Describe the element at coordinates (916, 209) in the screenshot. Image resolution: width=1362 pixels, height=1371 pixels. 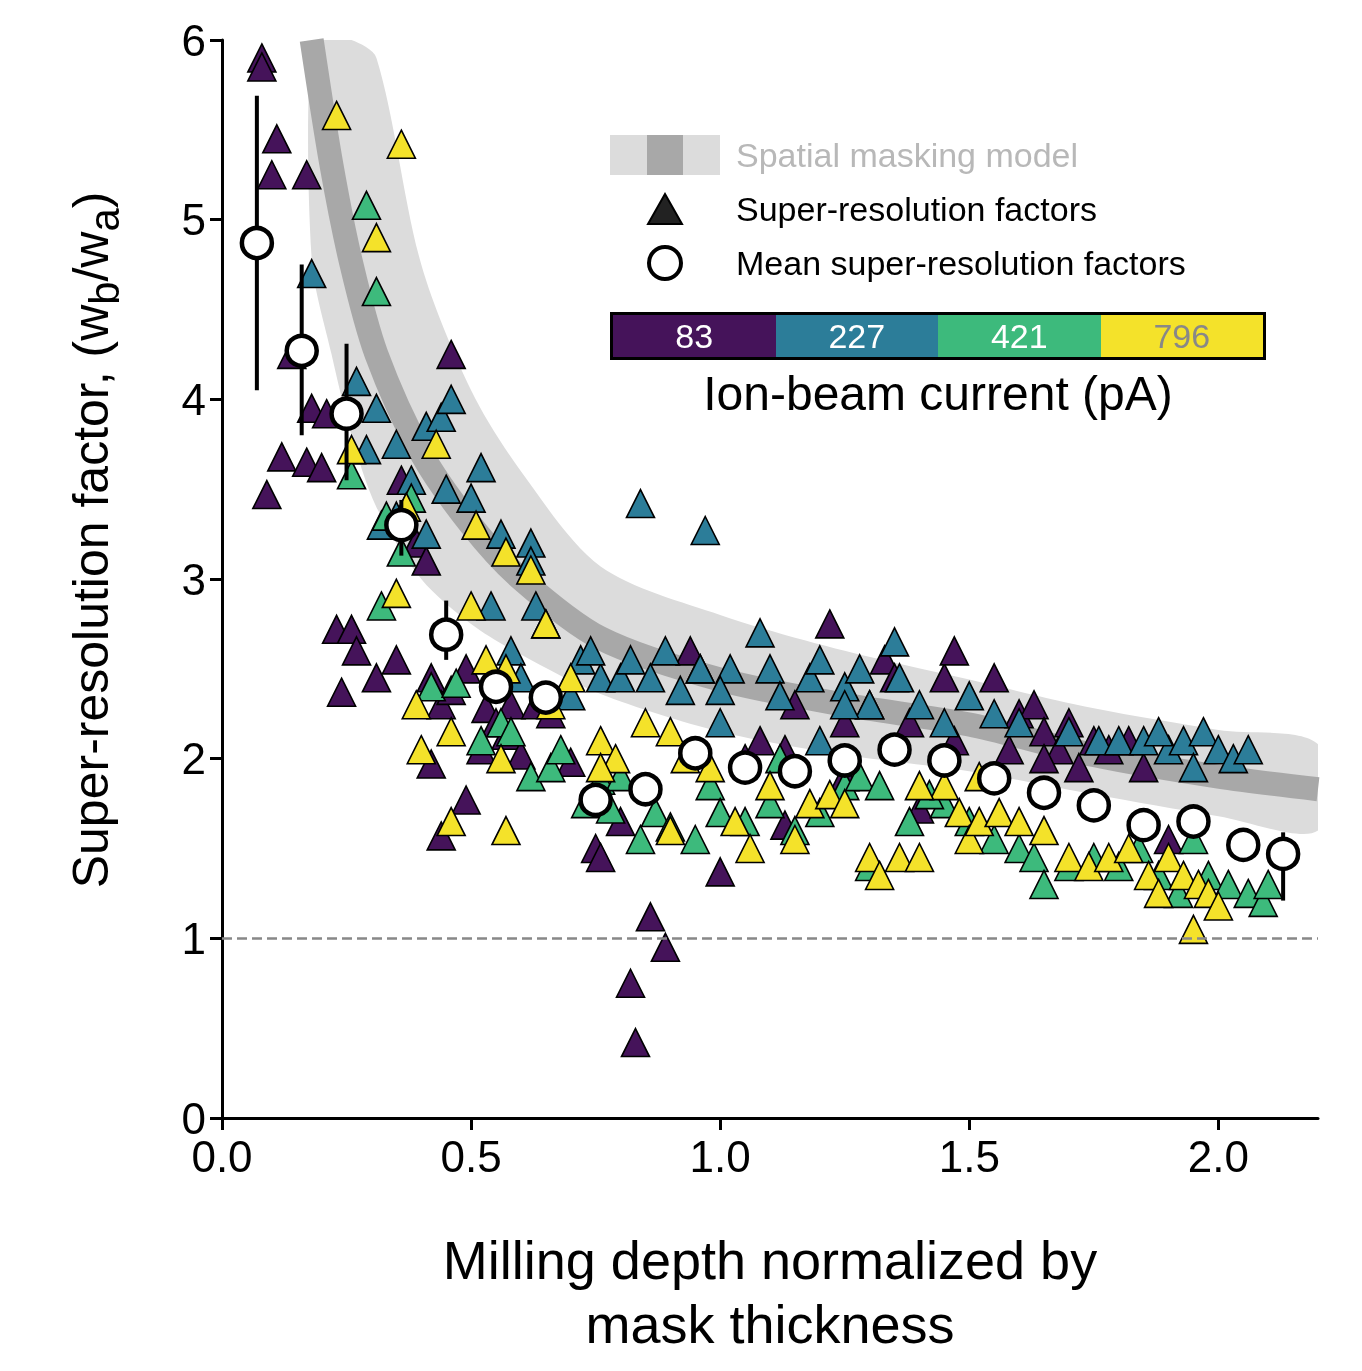
I see `annotation: Super-resolution factors` at that location.